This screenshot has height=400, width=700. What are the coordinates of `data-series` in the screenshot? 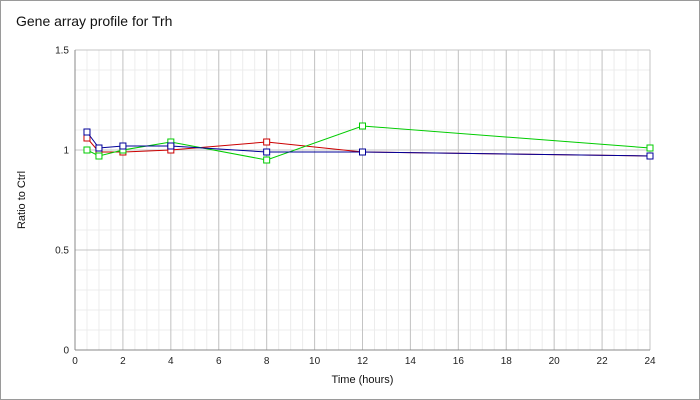 It's located at (368, 143).